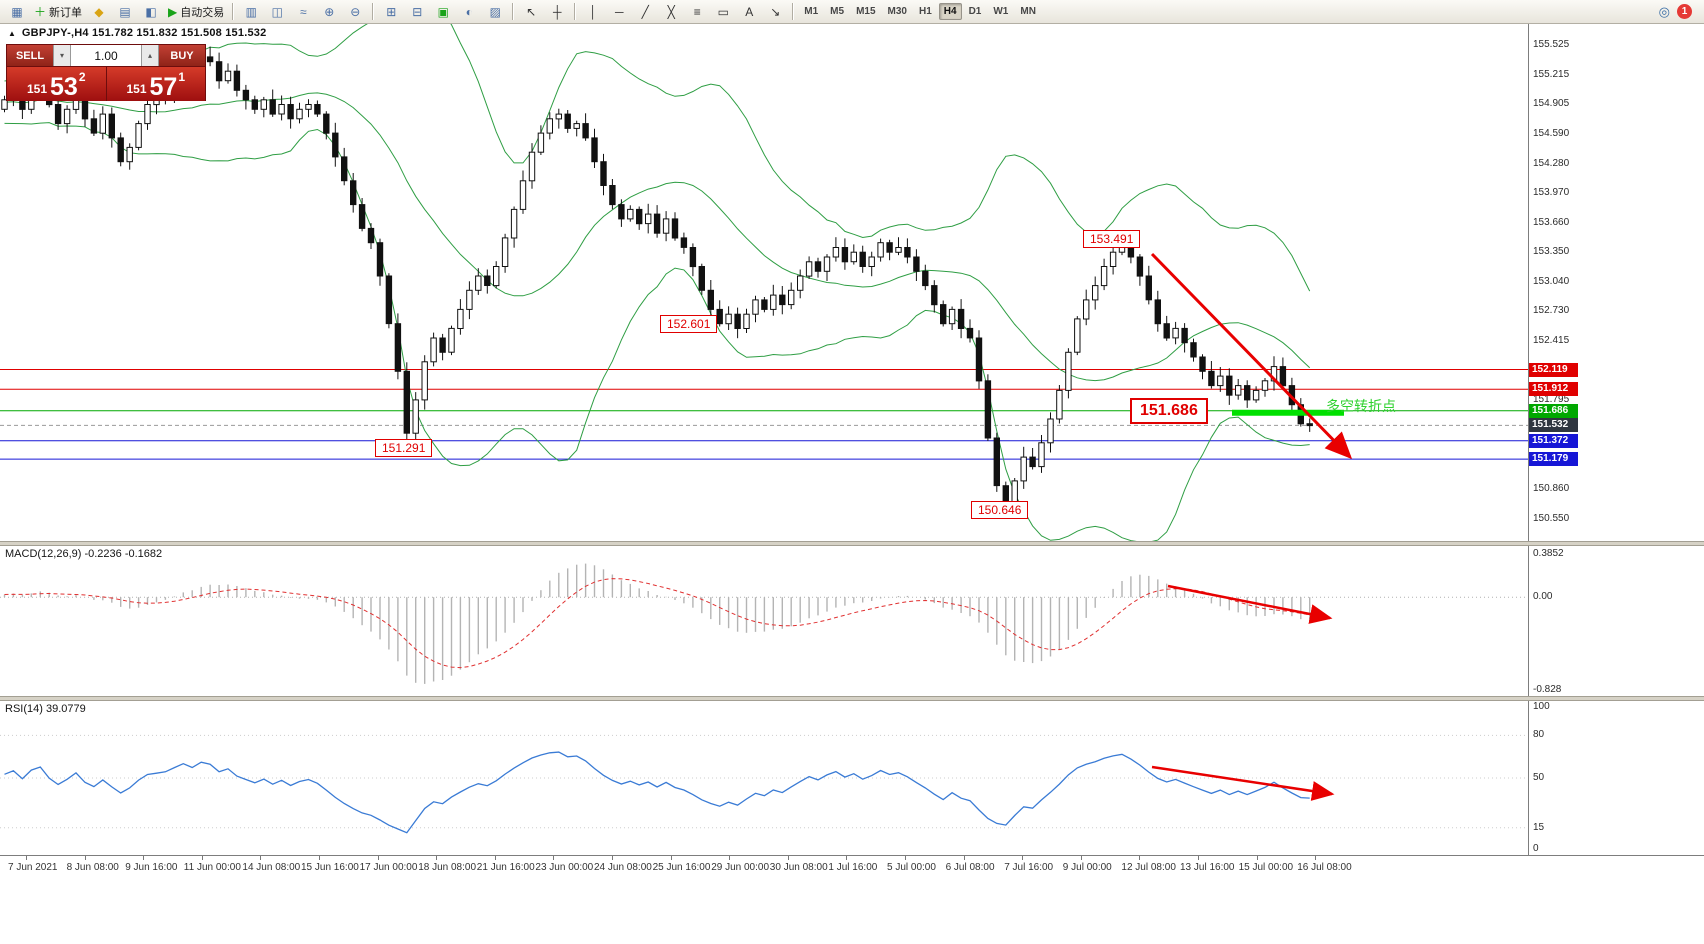  I want to click on autotrading-button: ▶ 自动交易, so click(196, 12).